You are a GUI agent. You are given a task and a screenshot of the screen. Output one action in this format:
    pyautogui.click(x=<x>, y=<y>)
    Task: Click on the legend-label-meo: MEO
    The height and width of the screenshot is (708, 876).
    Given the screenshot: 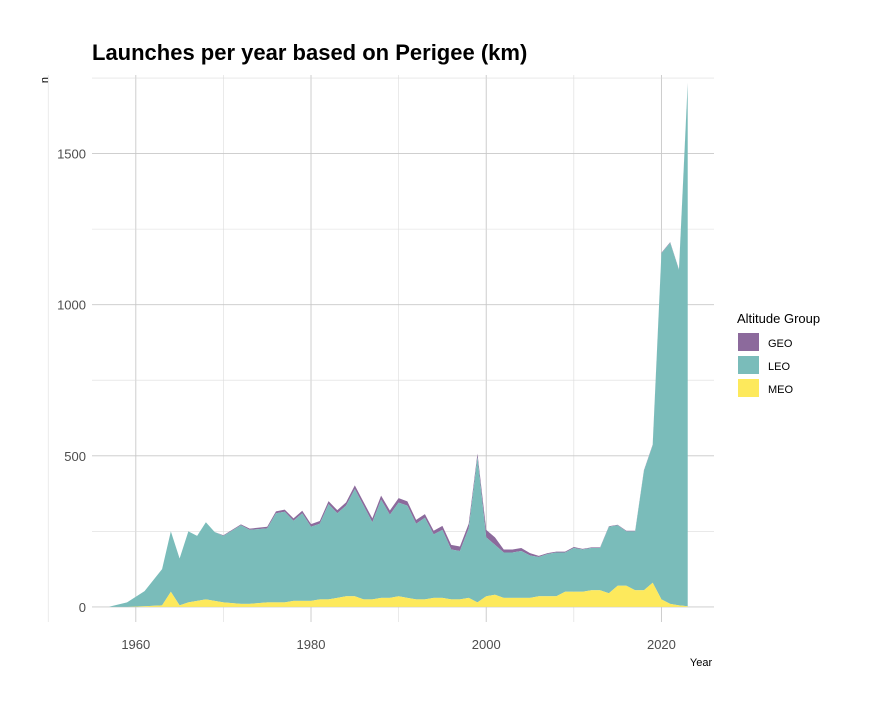 What is the action you would take?
    pyautogui.click(x=781, y=390)
    